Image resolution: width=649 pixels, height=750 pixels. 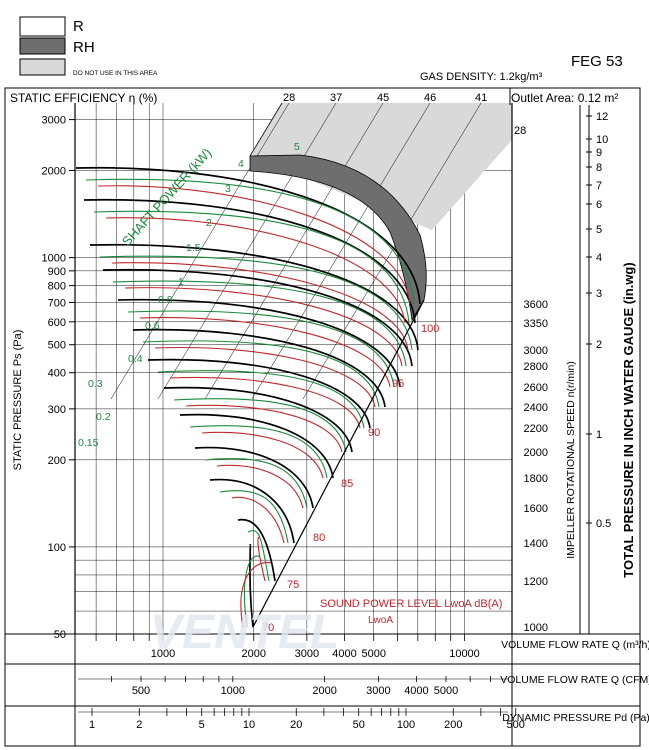 What do you see at coordinates (266, 129) in the screenshot?
I see `forbidden-area-edge` at bounding box center [266, 129].